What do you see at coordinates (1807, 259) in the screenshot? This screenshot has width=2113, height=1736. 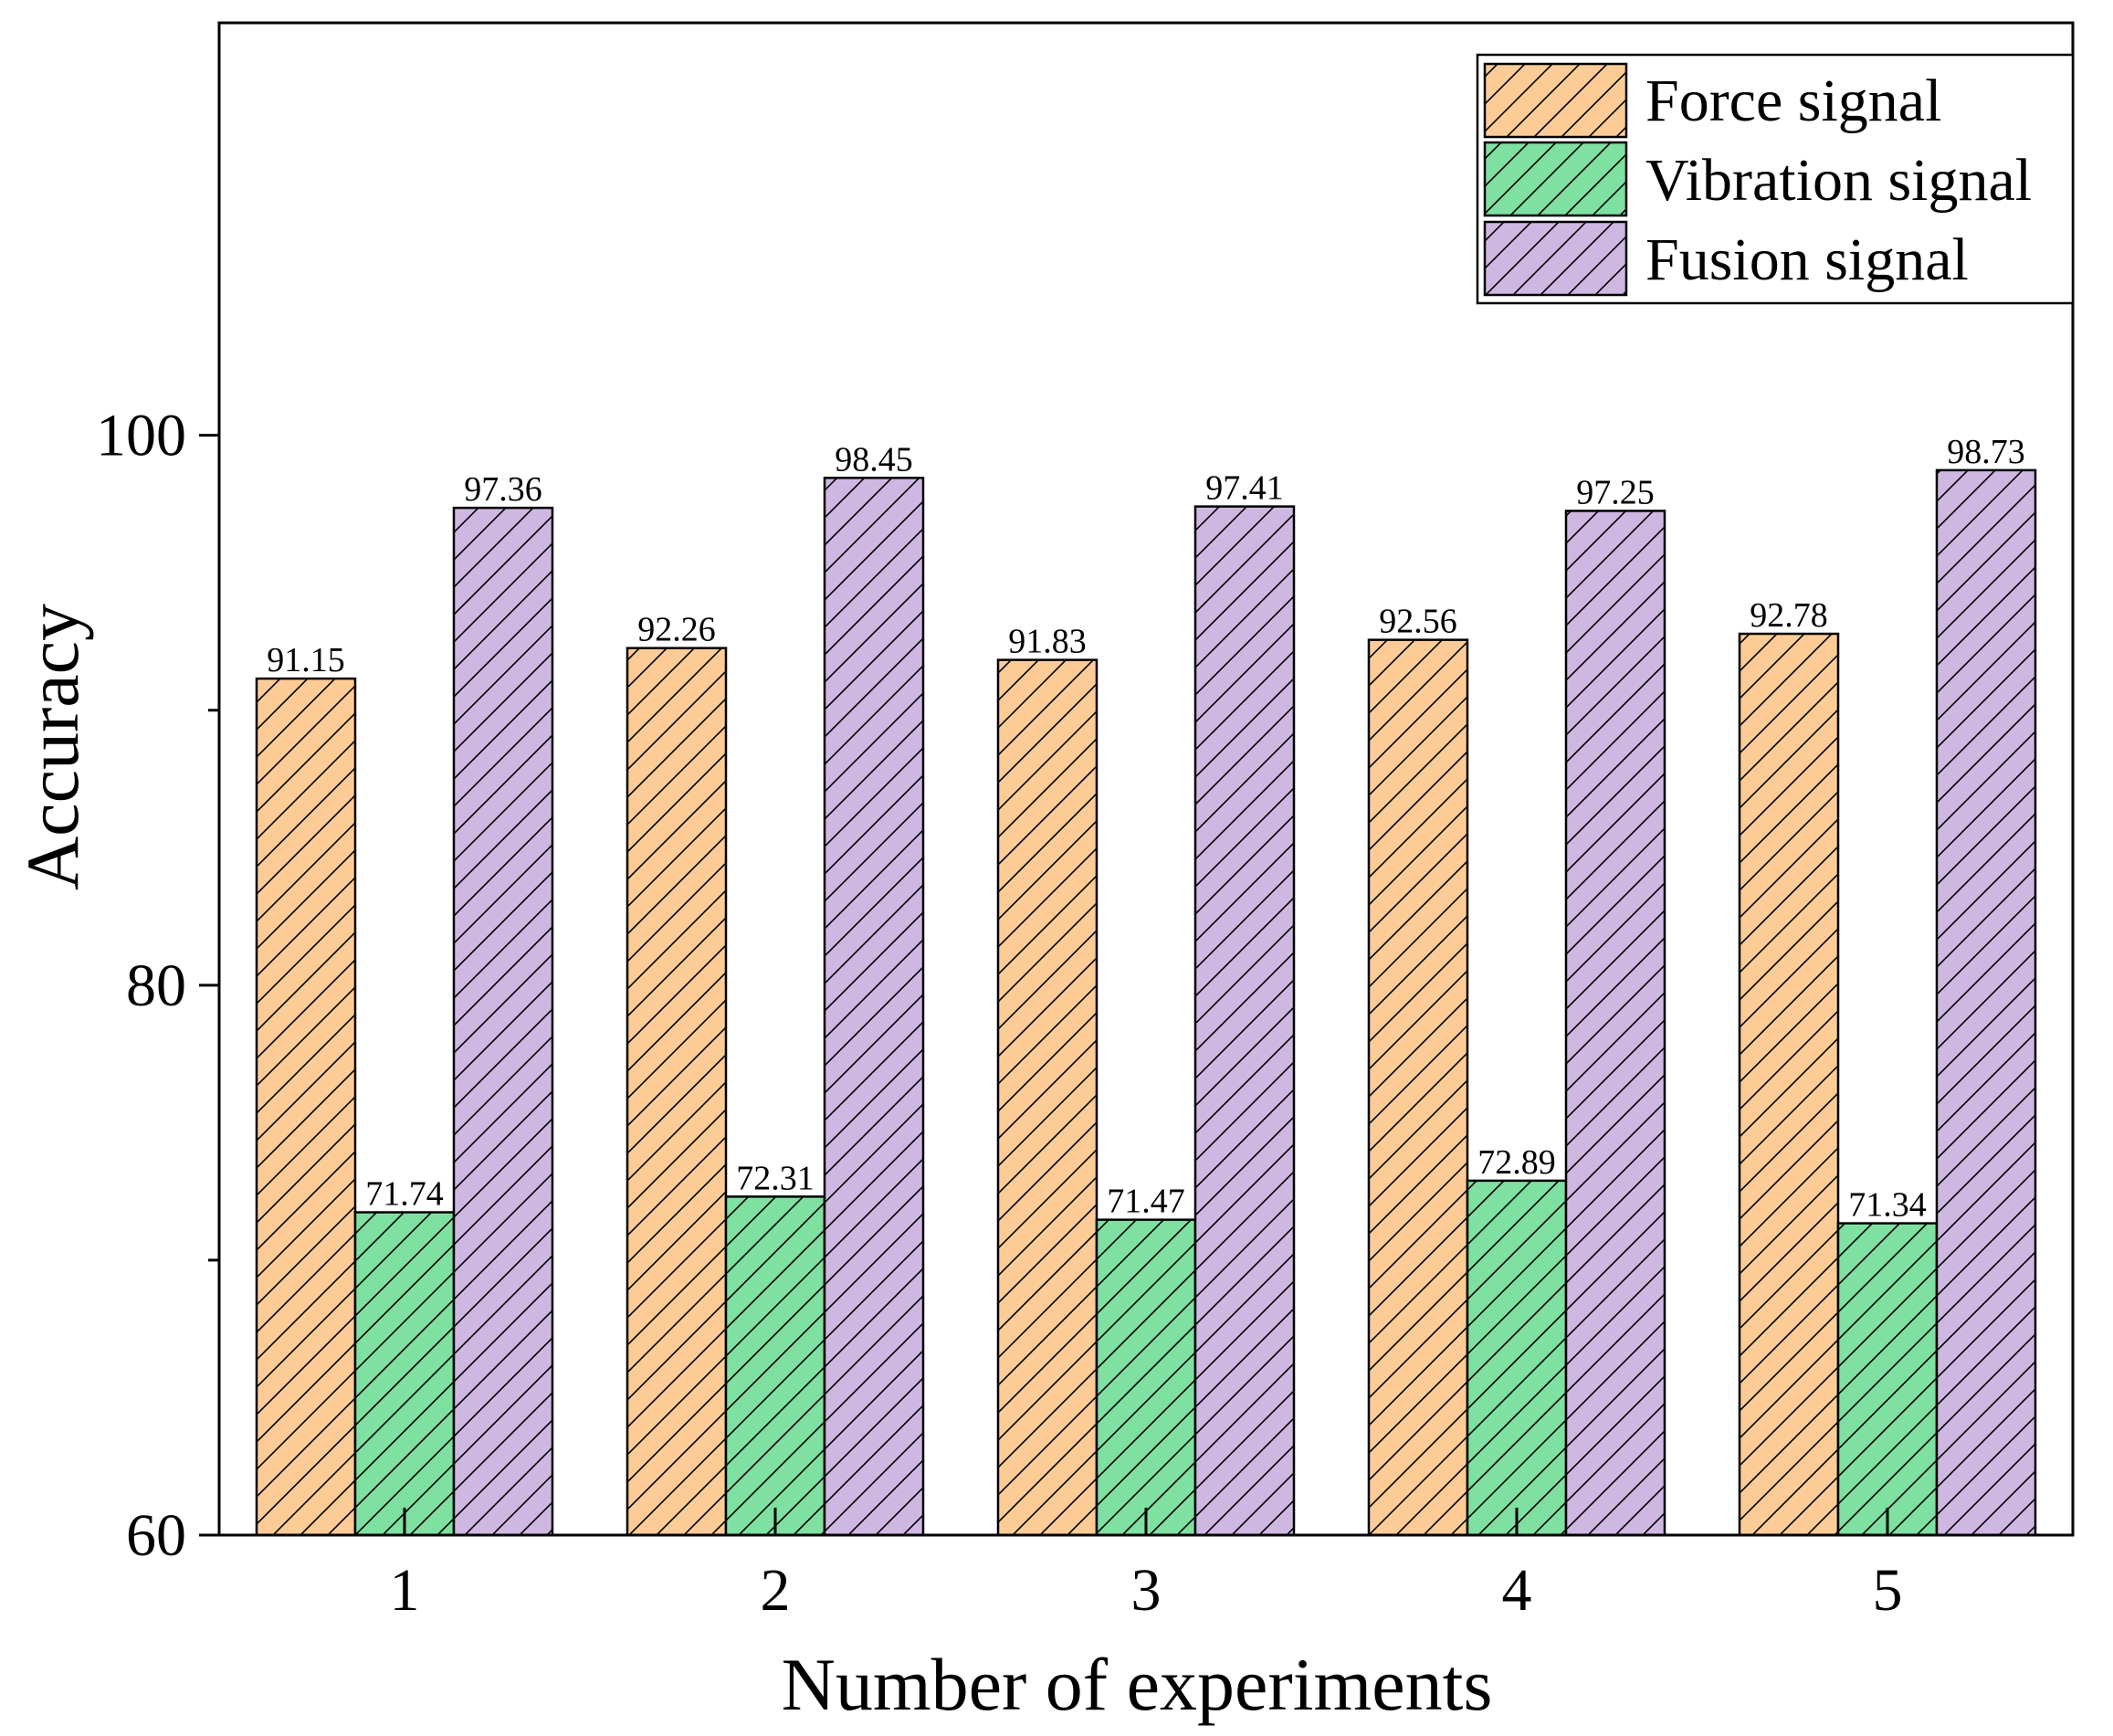 I see `legend-label-fusion: Fusion signal` at bounding box center [1807, 259].